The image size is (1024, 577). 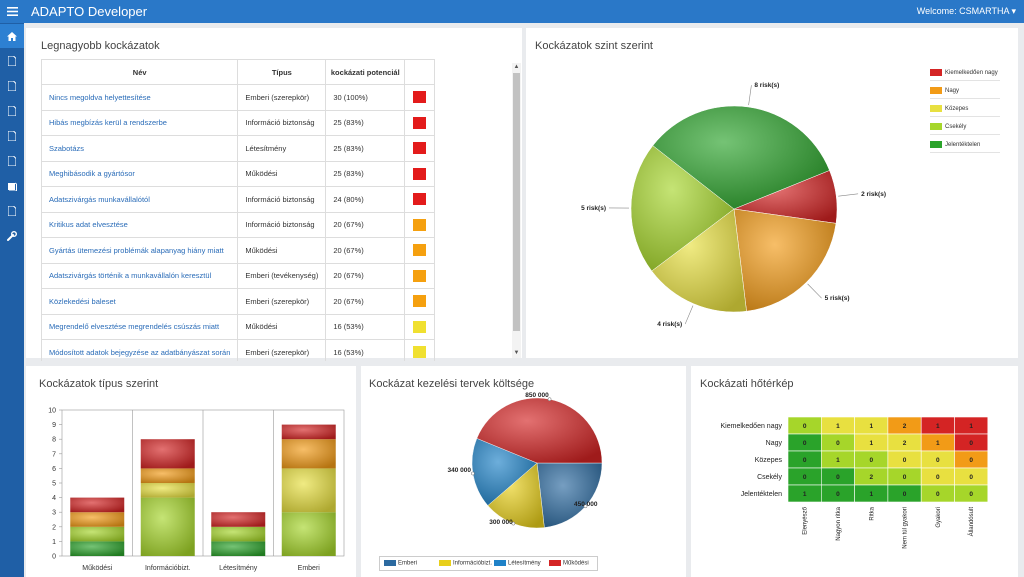 I want to click on table-row: Meghibásodik a gyártósor Működési 25 (83%), so click(x=238, y=173).